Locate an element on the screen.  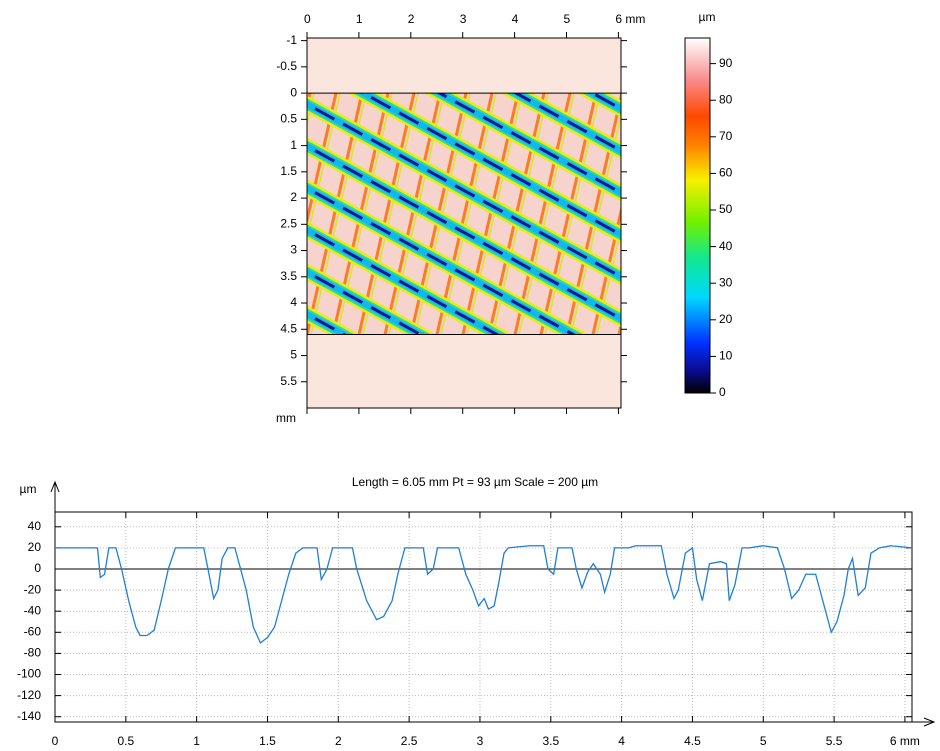
x-tick-label: 0.5 is located at coordinates (125, 741).